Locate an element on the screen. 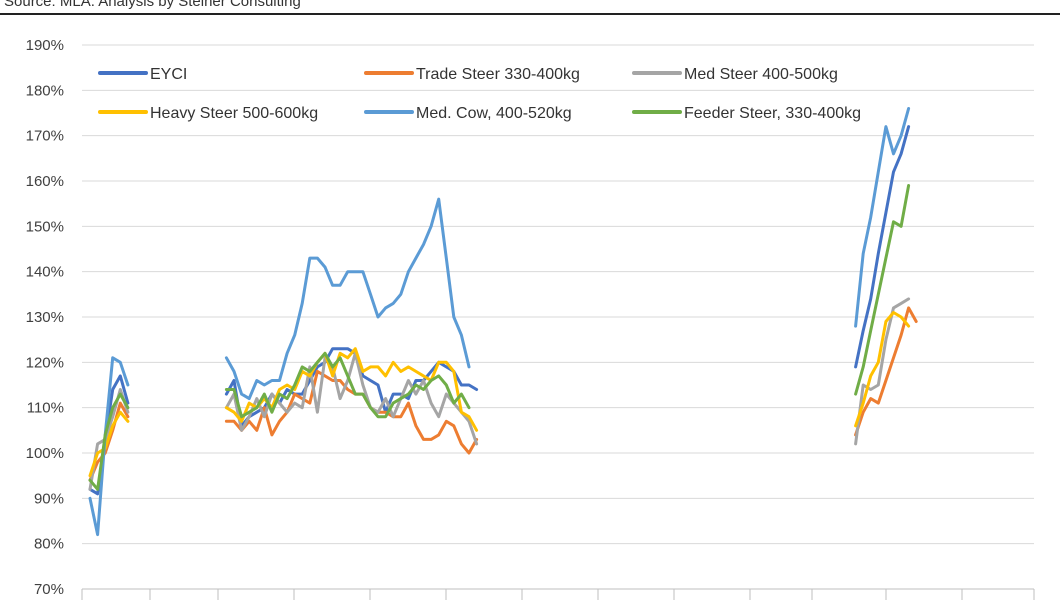 The height and width of the screenshot is (600, 1060). y-tick-label: 140% is located at coordinates (45, 272).